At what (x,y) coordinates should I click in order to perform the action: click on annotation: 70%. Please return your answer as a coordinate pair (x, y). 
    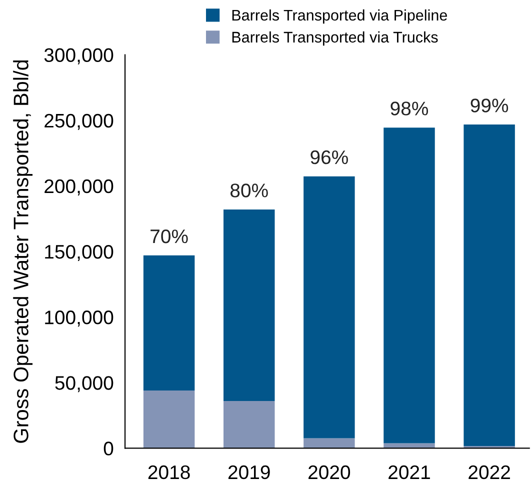
    Looking at the image, I should click on (169, 236).